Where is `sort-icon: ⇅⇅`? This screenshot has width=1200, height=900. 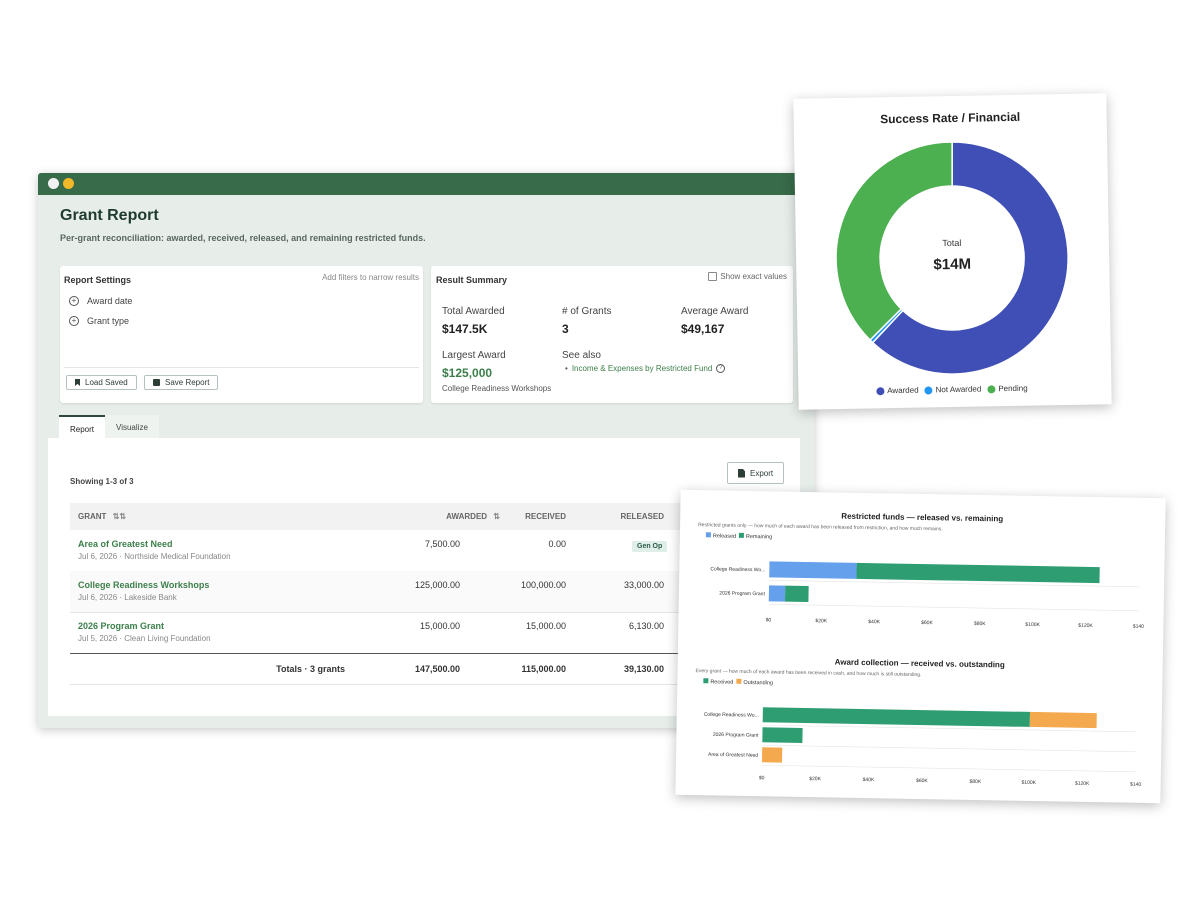
sort-icon: ⇅⇅ is located at coordinates (119, 516).